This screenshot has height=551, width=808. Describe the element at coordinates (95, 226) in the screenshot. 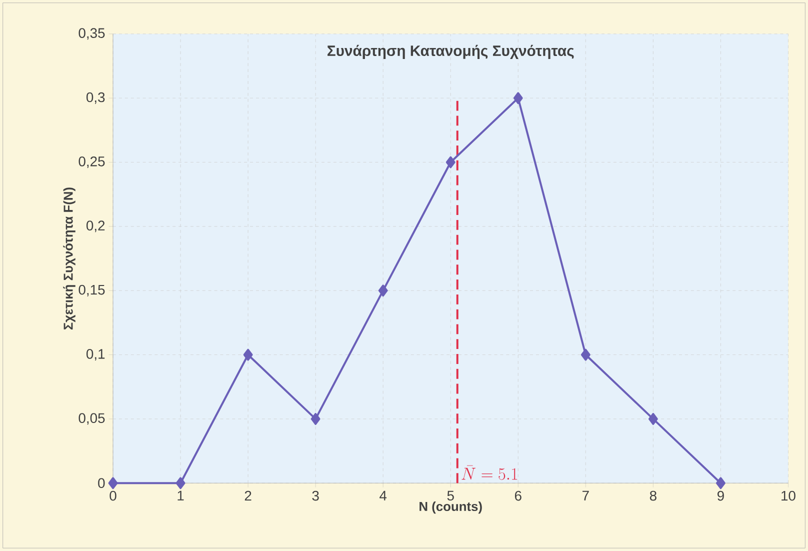

I see `y-tick-label: 0,2` at that location.